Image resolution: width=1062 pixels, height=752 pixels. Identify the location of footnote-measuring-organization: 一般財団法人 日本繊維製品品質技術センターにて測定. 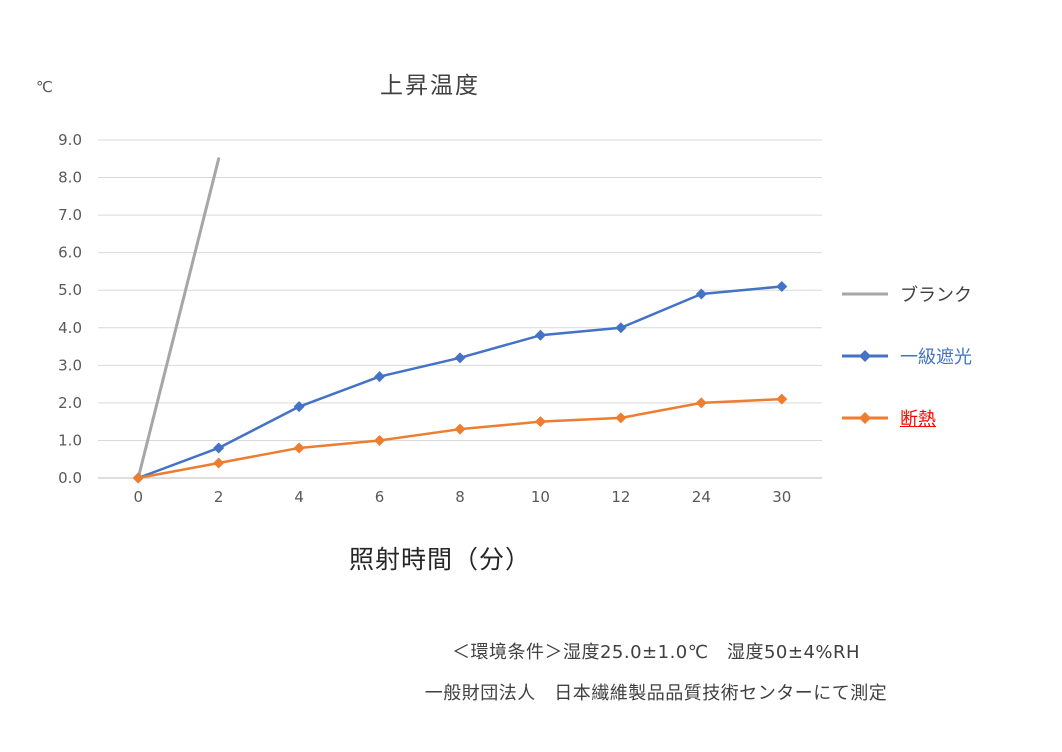
(656, 693).